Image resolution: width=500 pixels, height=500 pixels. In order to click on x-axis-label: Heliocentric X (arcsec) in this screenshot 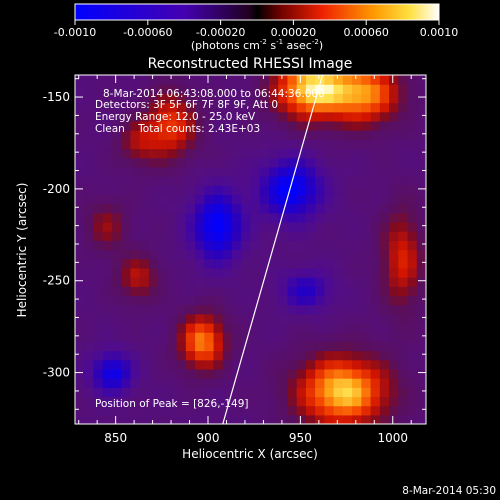, I will do `click(250, 454)`.